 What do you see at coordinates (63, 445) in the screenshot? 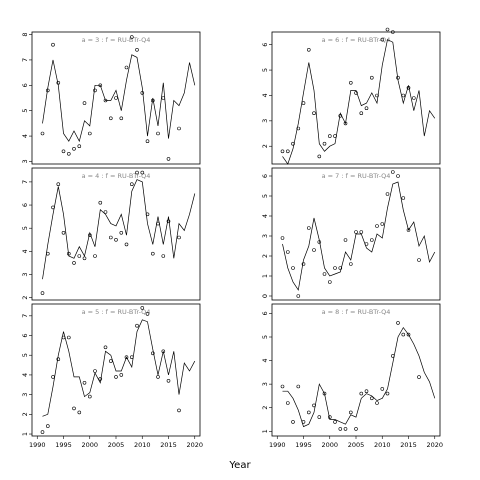
I see `x-tick-label: 1995` at bounding box center [63, 445].